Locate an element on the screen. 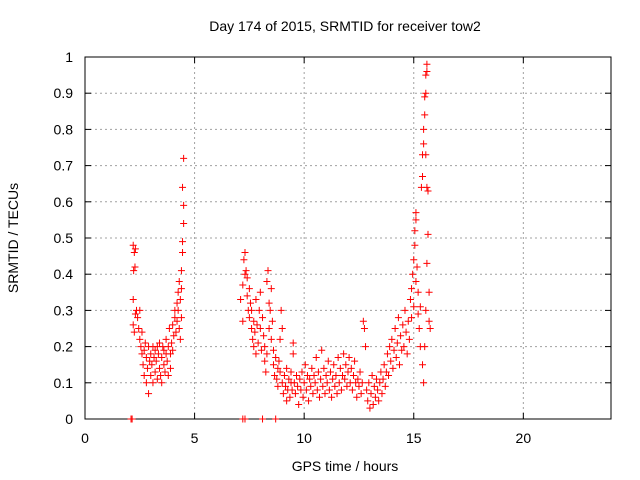 The height and width of the screenshot is (480, 640). y-tick-label: 0 is located at coordinates (69, 419).